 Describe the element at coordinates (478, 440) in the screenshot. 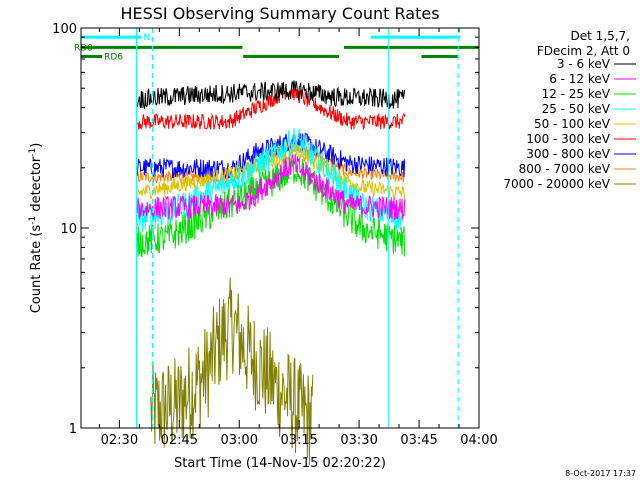

I see `x-tick-label: 04:00` at that location.